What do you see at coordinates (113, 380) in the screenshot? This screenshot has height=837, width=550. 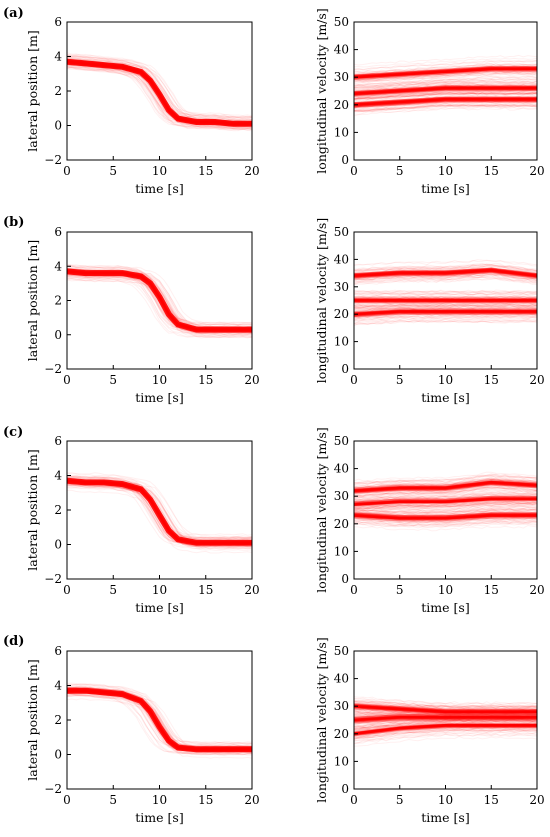 I see `chart-2-xtick-label: 5` at bounding box center [113, 380].